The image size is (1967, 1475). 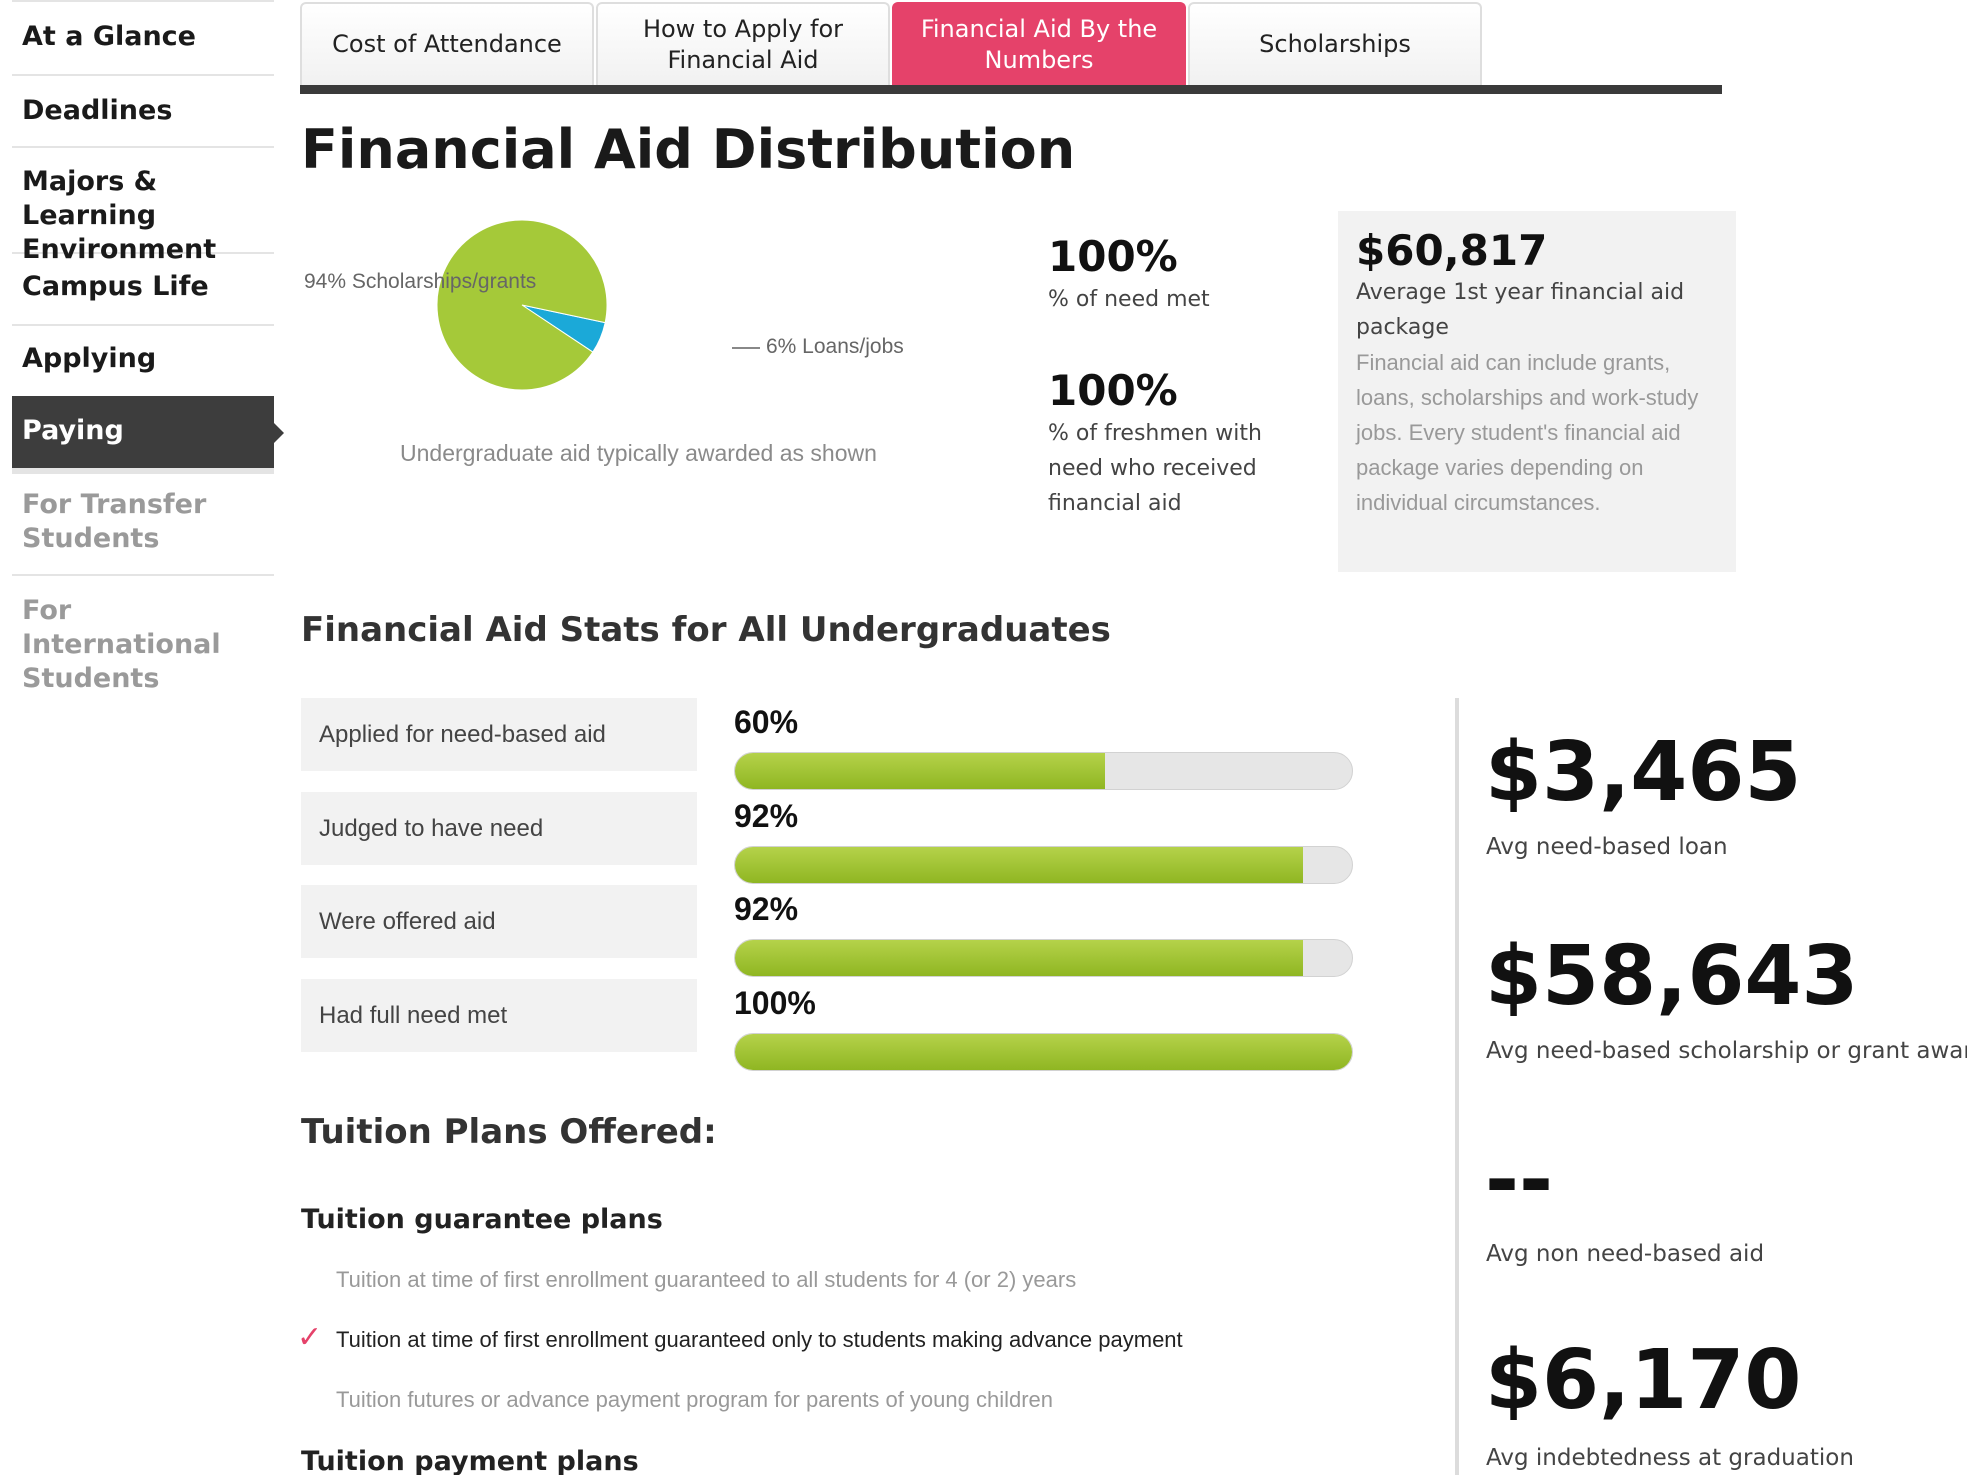 What do you see at coordinates (143, 634) in the screenshot?
I see `sidebar-item-international: For International Students` at bounding box center [143, 634].